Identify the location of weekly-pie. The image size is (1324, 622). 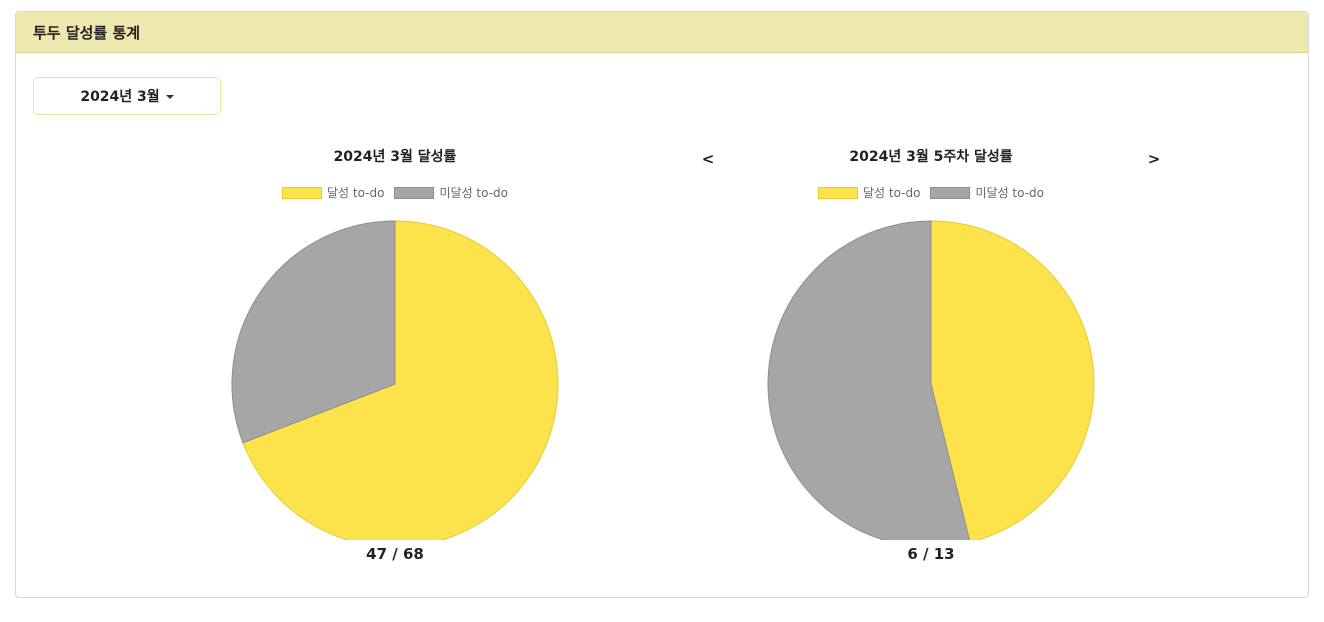
(931, 380).